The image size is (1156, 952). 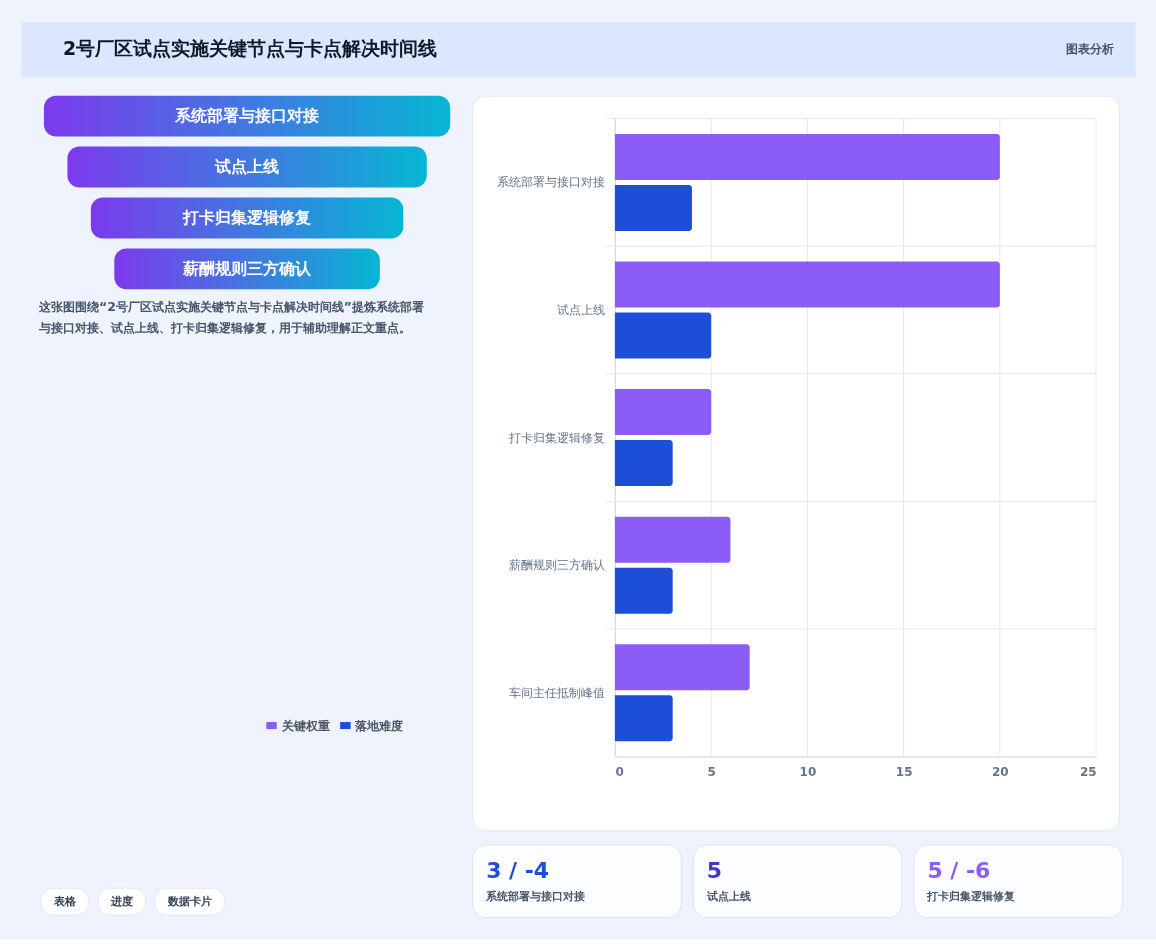 What do you see at coordinates (64, 901) in the screenshot?
I see `text: 表格` at bounding box center [64, 901].